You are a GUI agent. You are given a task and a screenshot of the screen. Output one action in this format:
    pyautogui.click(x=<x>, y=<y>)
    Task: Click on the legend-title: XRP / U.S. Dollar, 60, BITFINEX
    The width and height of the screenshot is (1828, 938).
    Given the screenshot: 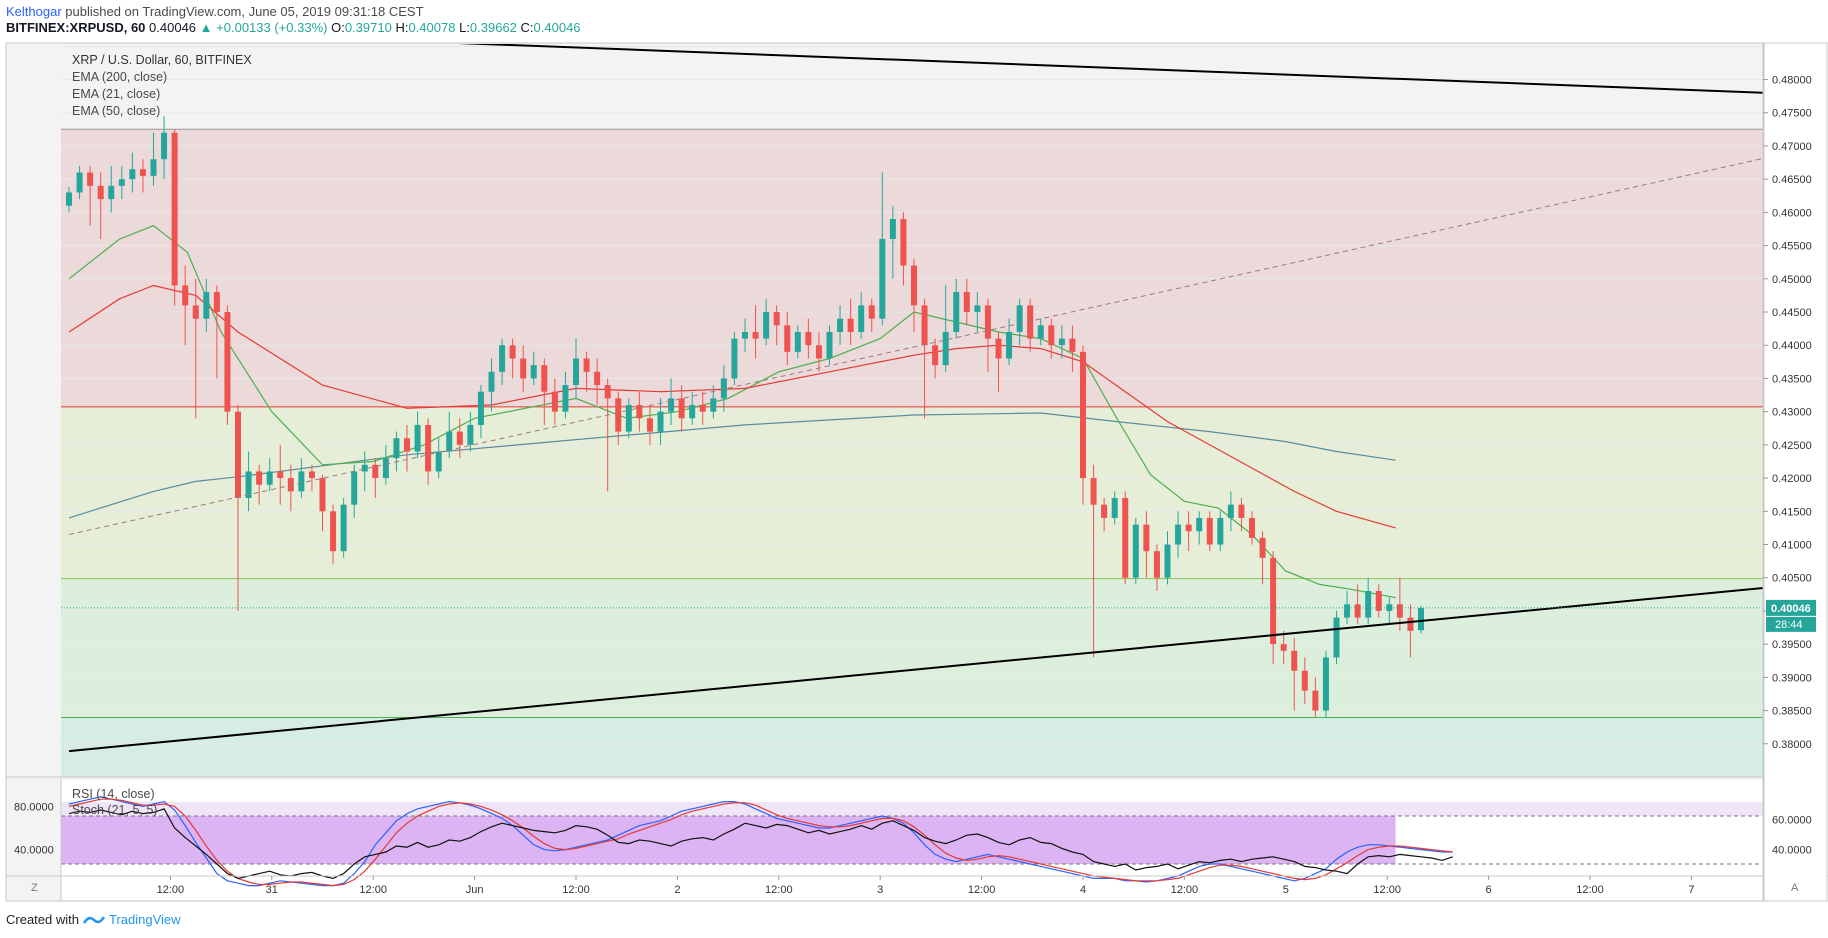 What is the action you would take?
    pyautogui.click(x=162, y=60)
    